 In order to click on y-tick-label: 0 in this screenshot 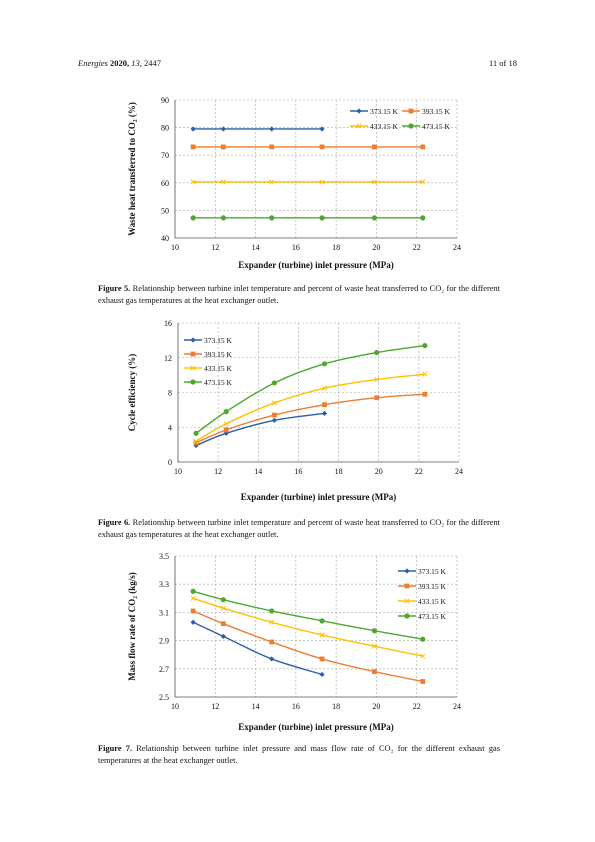, I will do `click(170, 462)`.